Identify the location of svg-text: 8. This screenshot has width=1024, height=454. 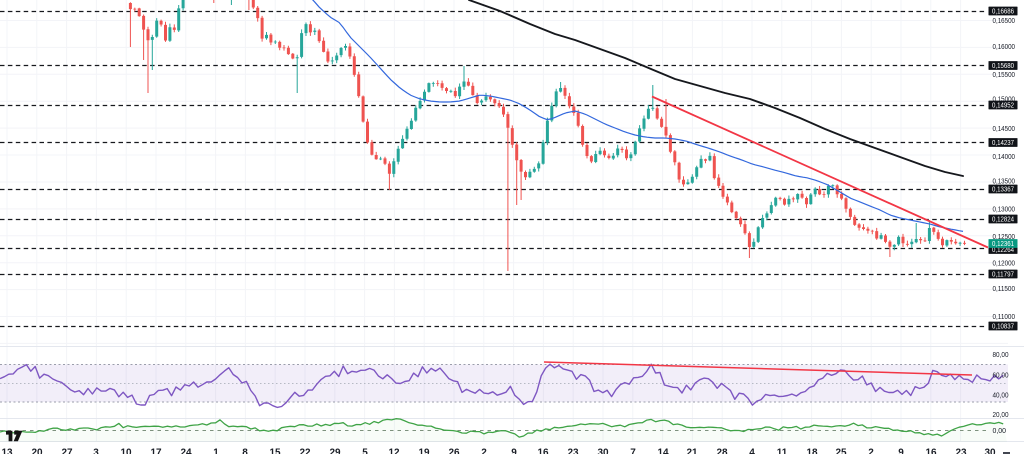
(245, 451).